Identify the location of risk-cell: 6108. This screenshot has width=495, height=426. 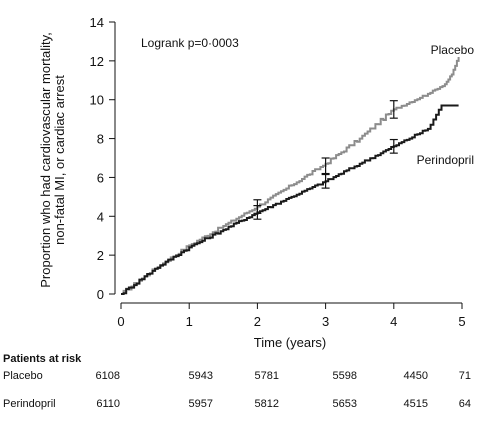
(107, 376).